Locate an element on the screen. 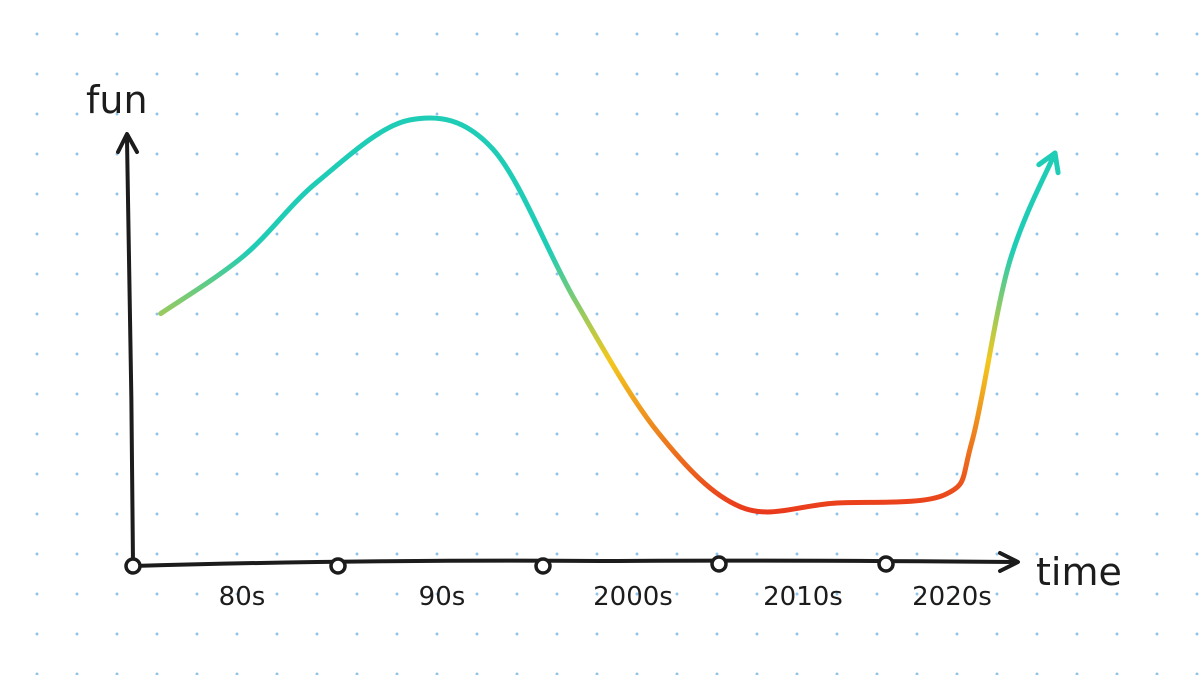 The height and width of the screenshot is (675, 1200). x-tick-label: 2010s is located at coordinates (803, 597).